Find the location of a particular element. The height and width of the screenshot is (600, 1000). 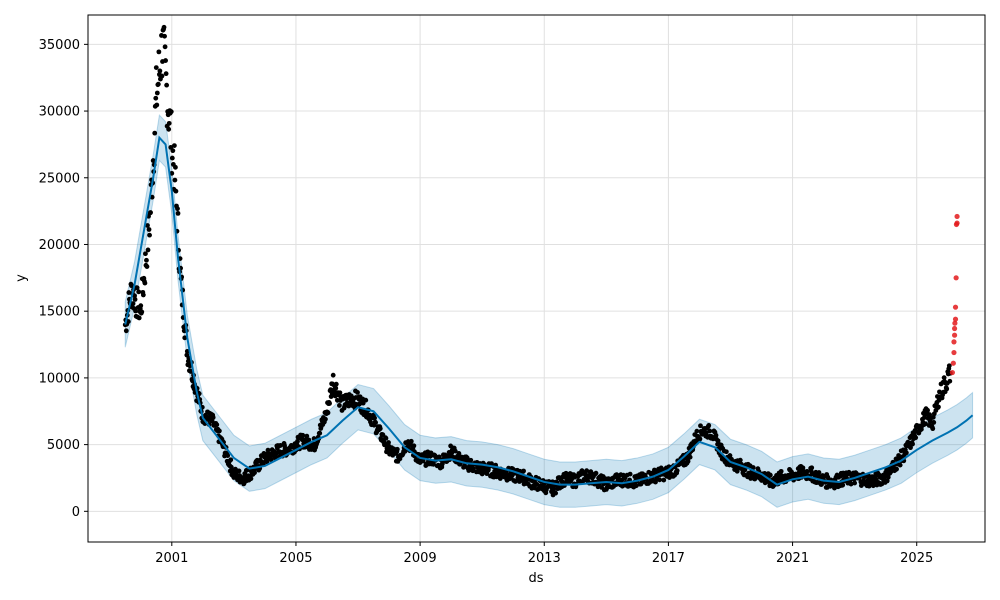

y-tick-label: 20000 is located at coordinates (59, 245).